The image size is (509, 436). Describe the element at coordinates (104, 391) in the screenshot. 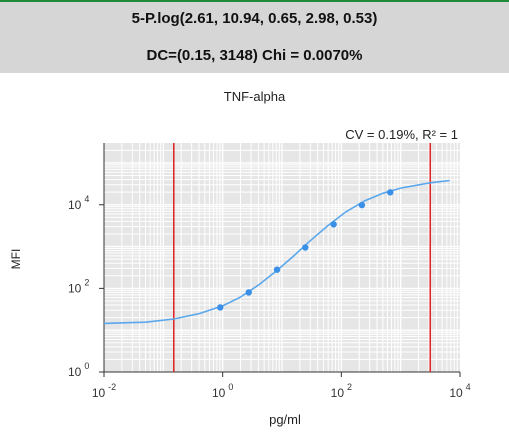

I see `x-tick-label: 10 -2` at that location.